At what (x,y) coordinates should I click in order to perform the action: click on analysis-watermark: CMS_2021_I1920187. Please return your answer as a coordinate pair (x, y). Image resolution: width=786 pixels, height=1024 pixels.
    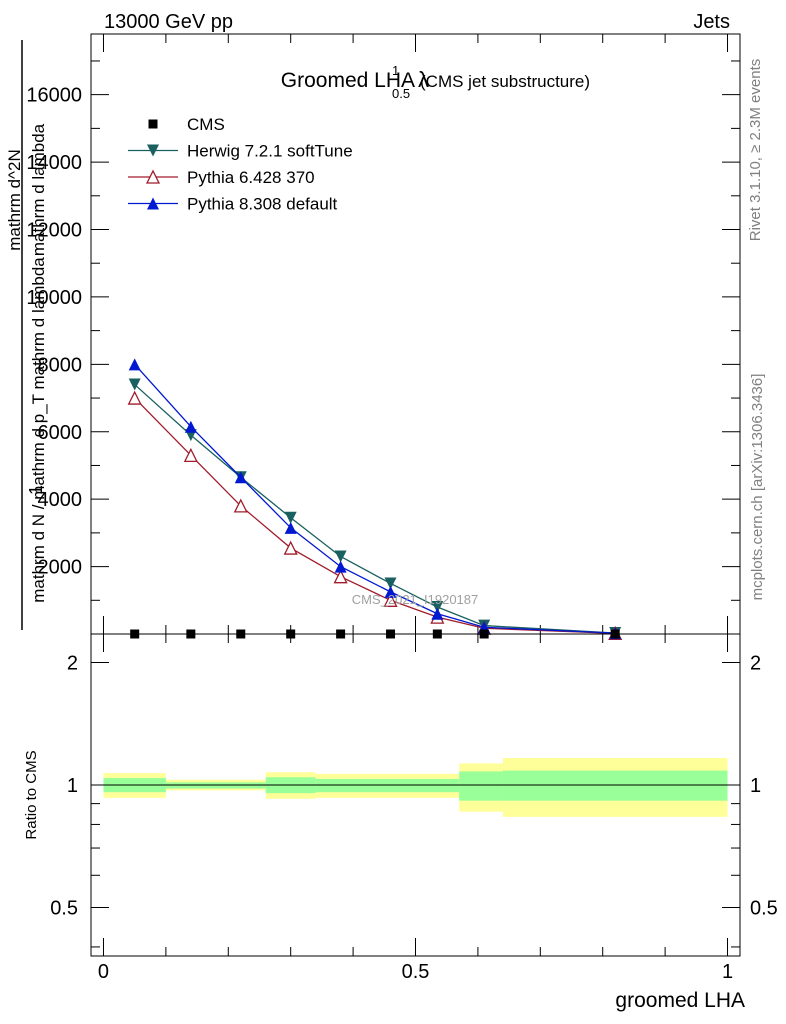
    Looking at the image, I should click on (415, 599).